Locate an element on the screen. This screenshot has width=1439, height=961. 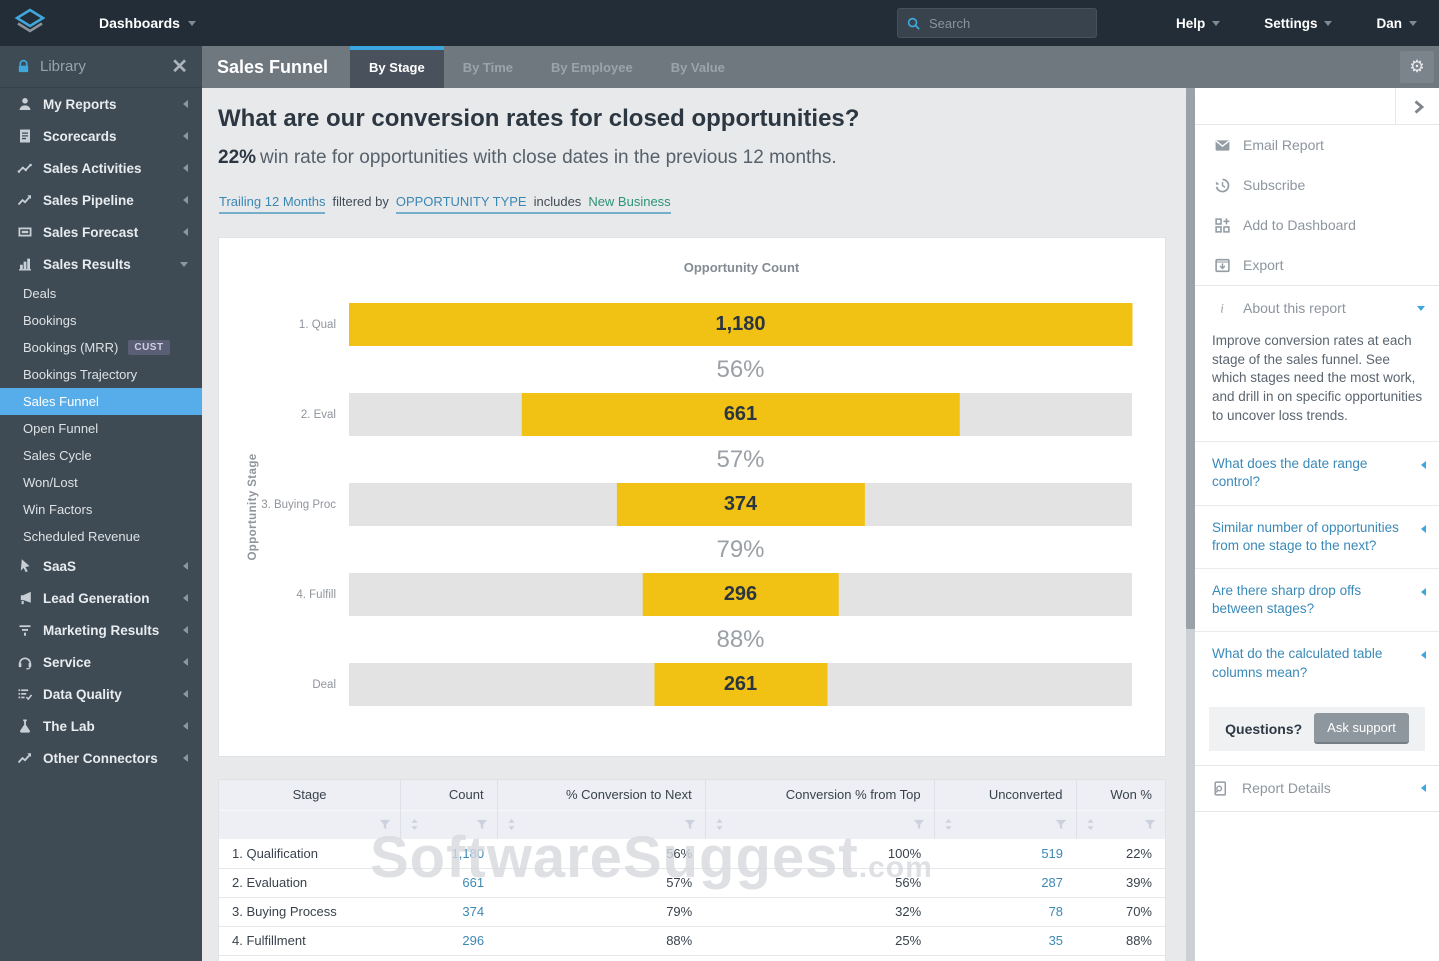
subscribe-button: Subscribe is located at coordinates (1317, 185).